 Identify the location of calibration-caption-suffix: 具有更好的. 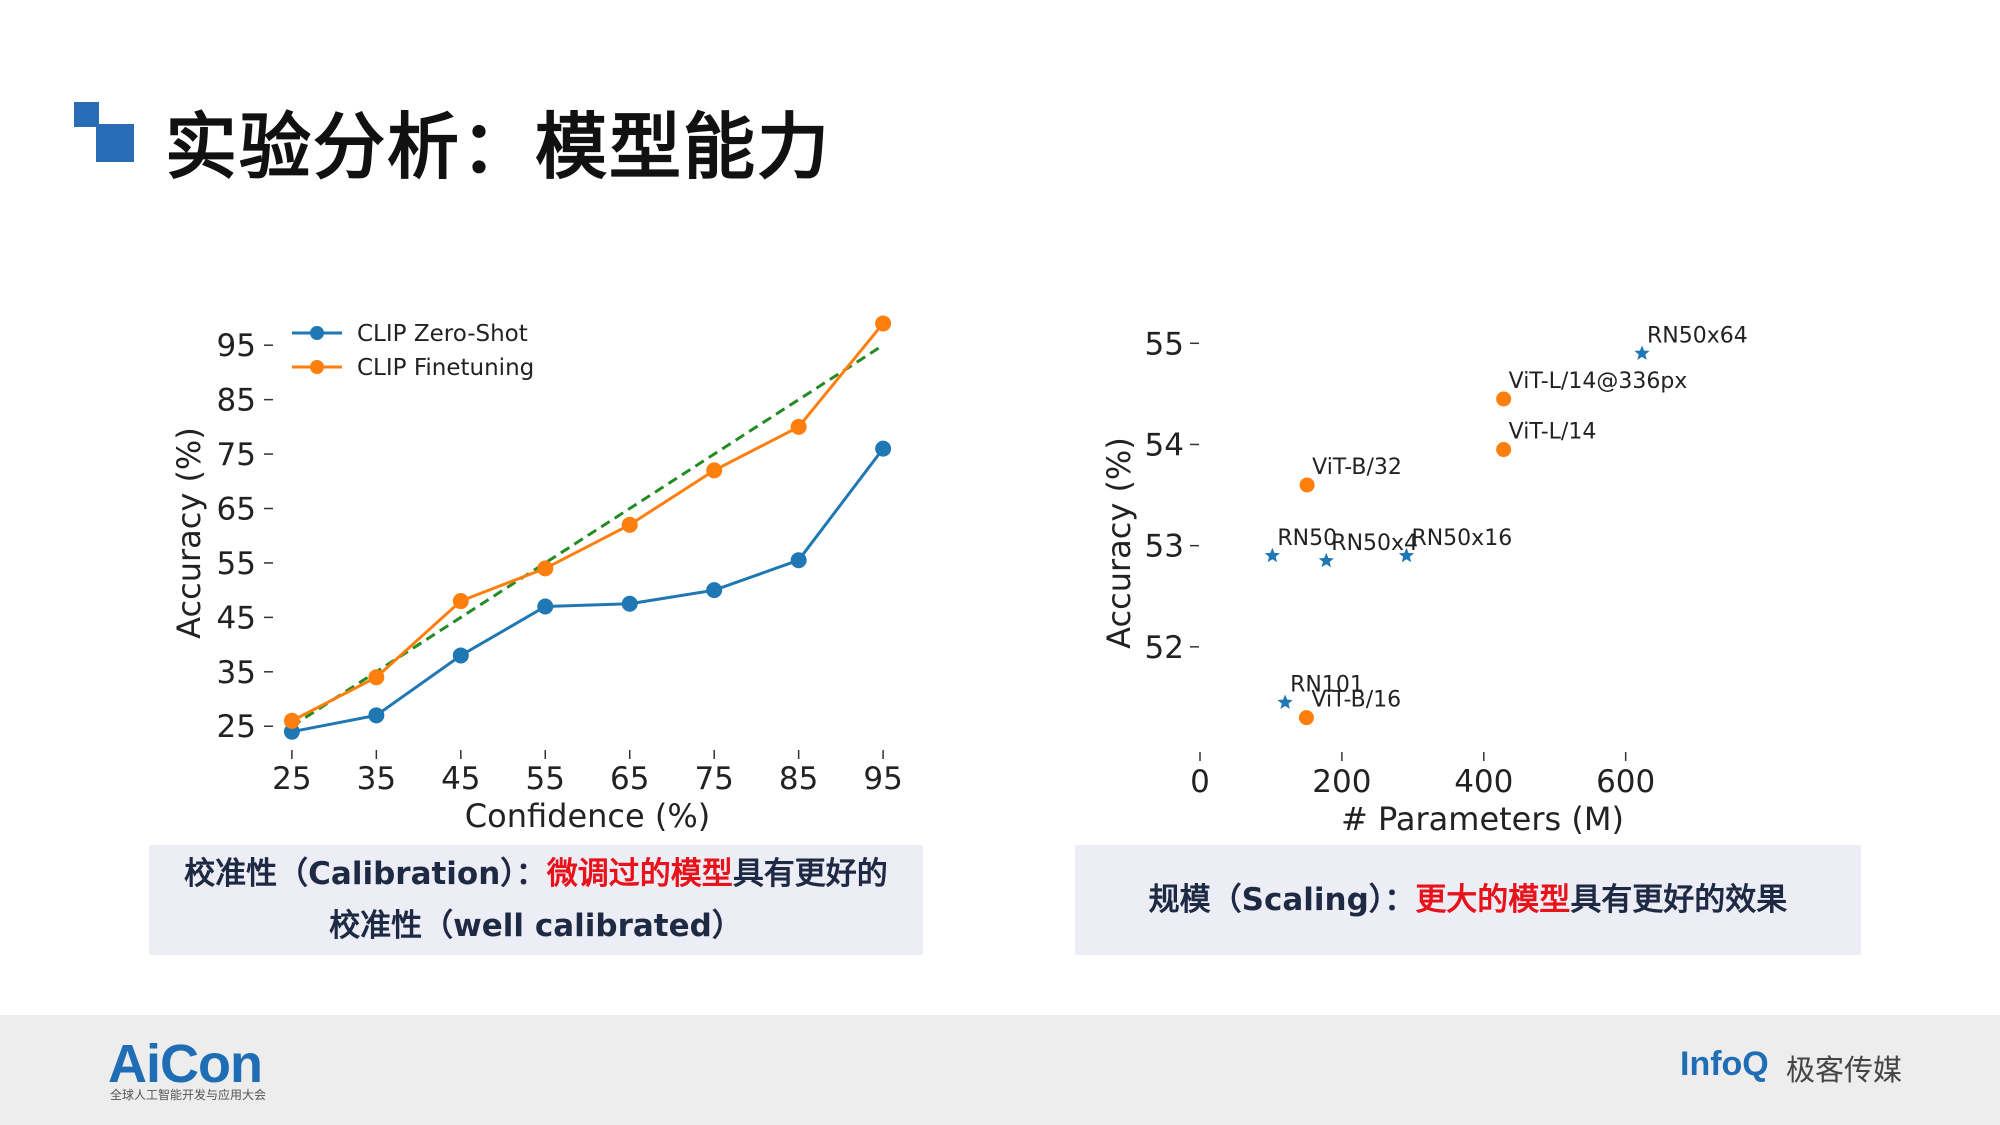
(810, 874).